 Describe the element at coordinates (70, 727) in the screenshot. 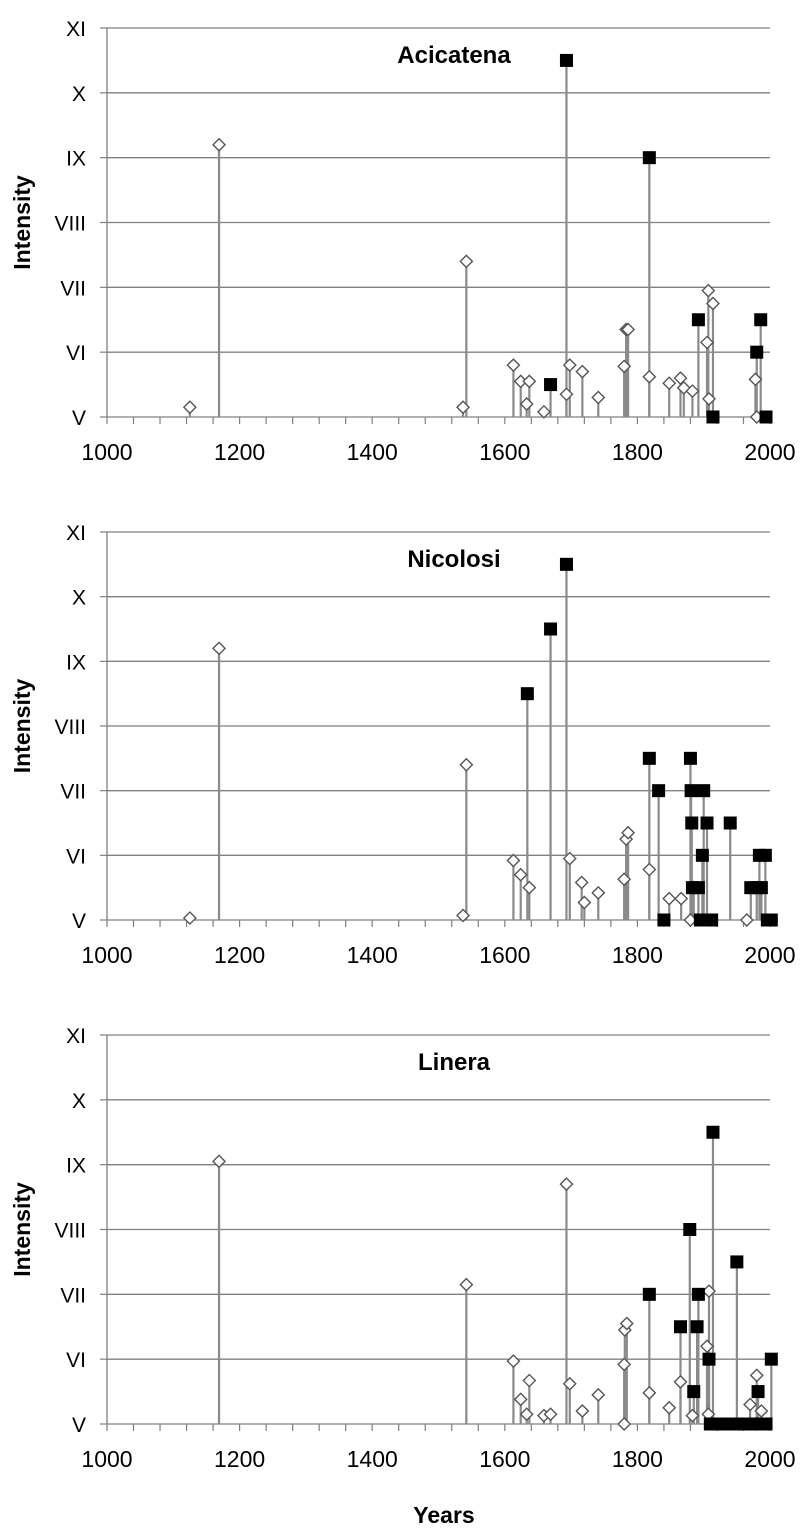

I see `y-tick-label: VIII` at that location.